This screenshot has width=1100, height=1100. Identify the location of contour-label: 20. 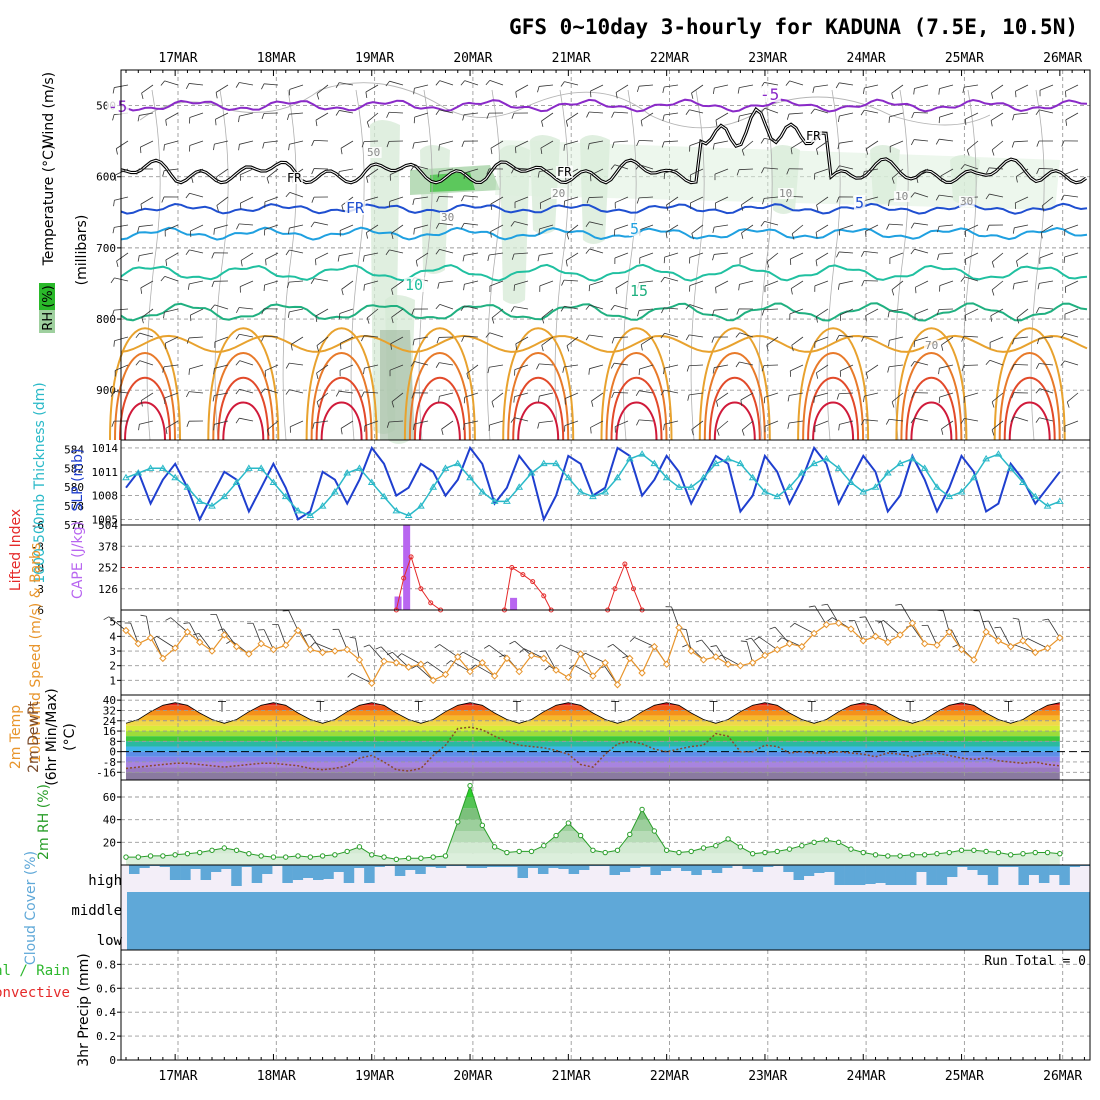
(558, 193).